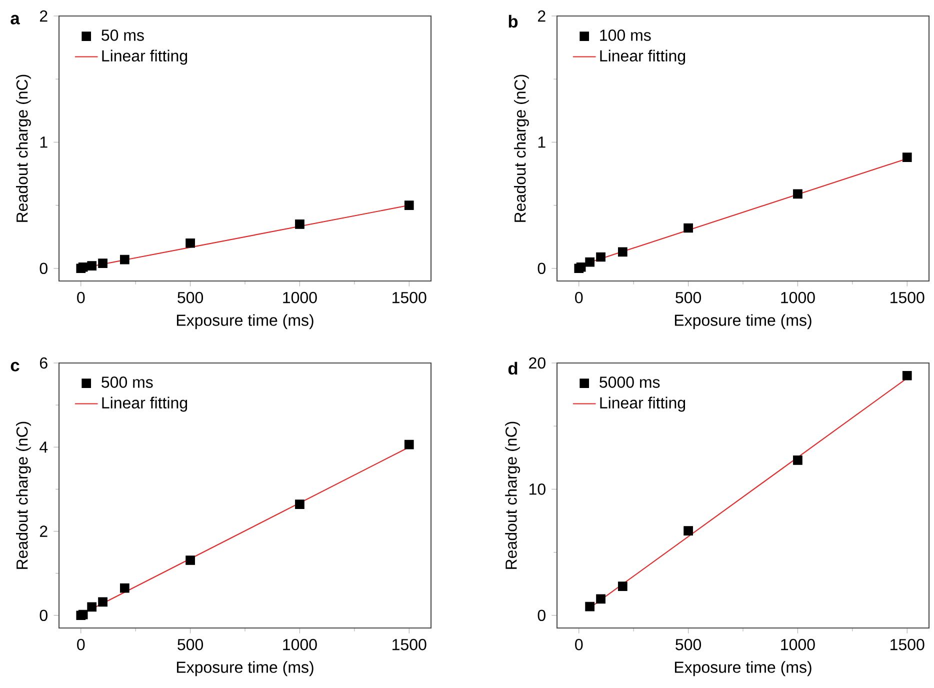  I want to click on legend-label: 5000 ms, so click(630, 382).